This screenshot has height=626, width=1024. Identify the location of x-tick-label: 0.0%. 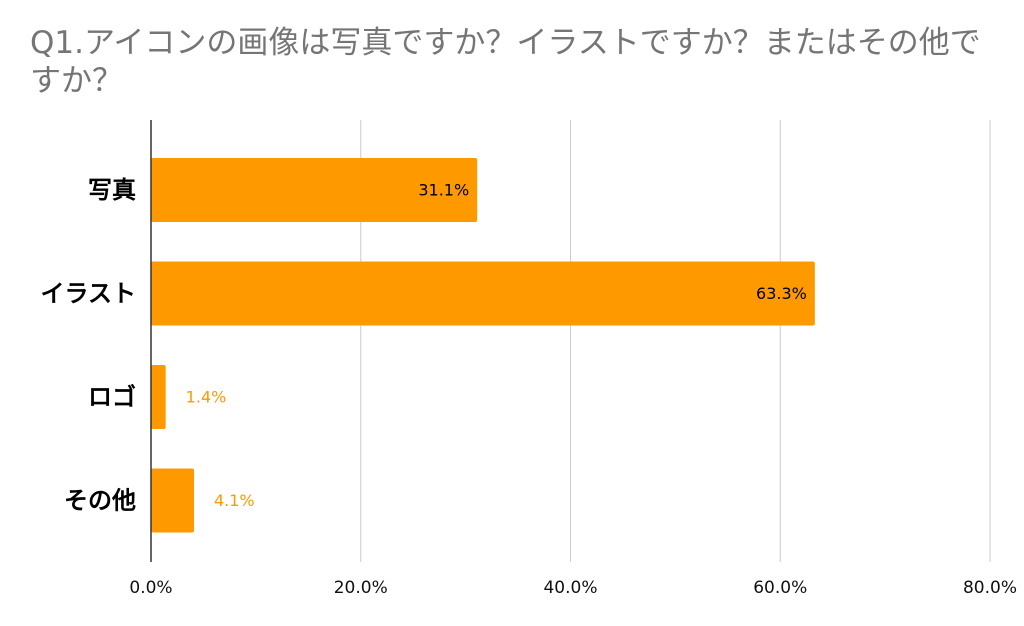
(150, 588).